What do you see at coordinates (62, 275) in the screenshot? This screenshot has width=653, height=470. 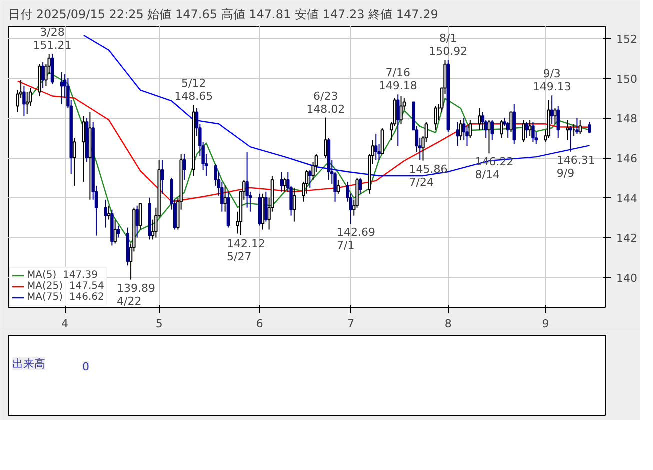 I see `legend-label: MA(5) 147.39` at bounding box center [62, 275].